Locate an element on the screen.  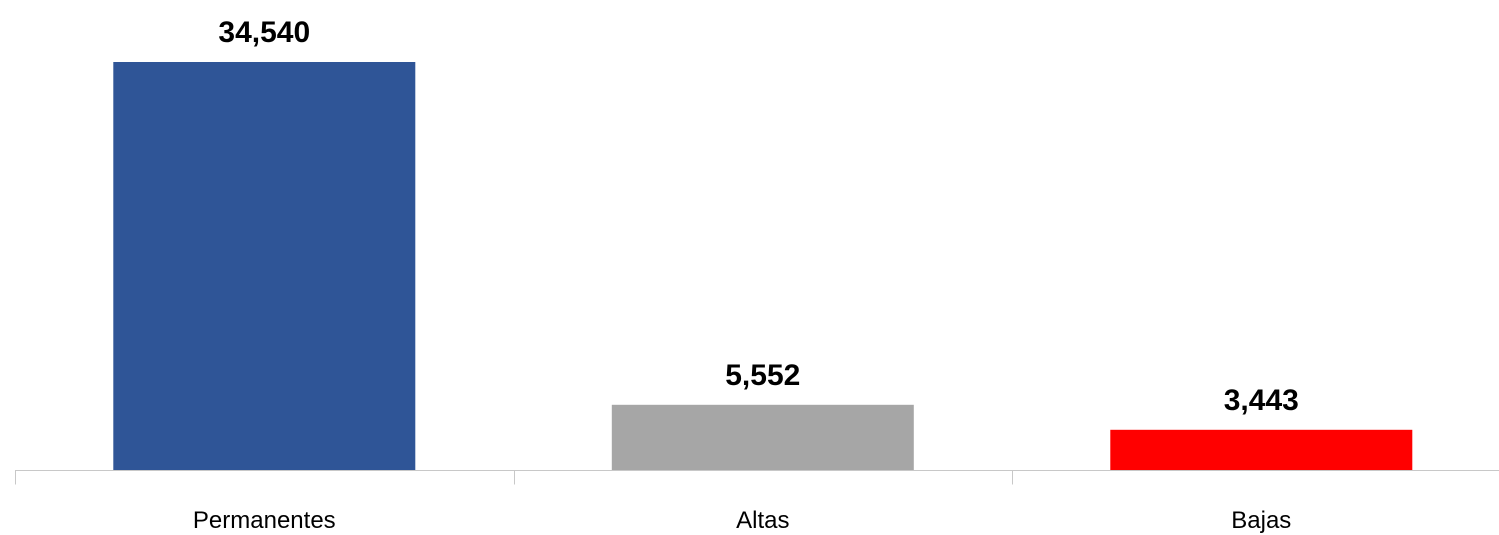
category-labels-layer: Permanentes Altas Bajas is located at coordinates (742, 520).